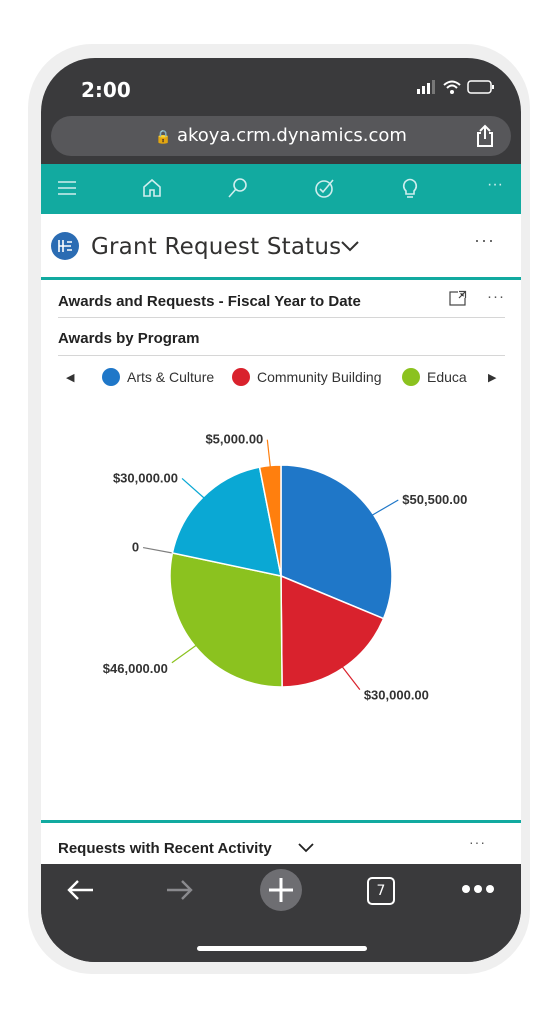 The image size is (556, 1024). What do you see at coordinates (492, 378) in the screenshot?
I see `legend-next-icon: ▶` at bounding box center [492, 378].